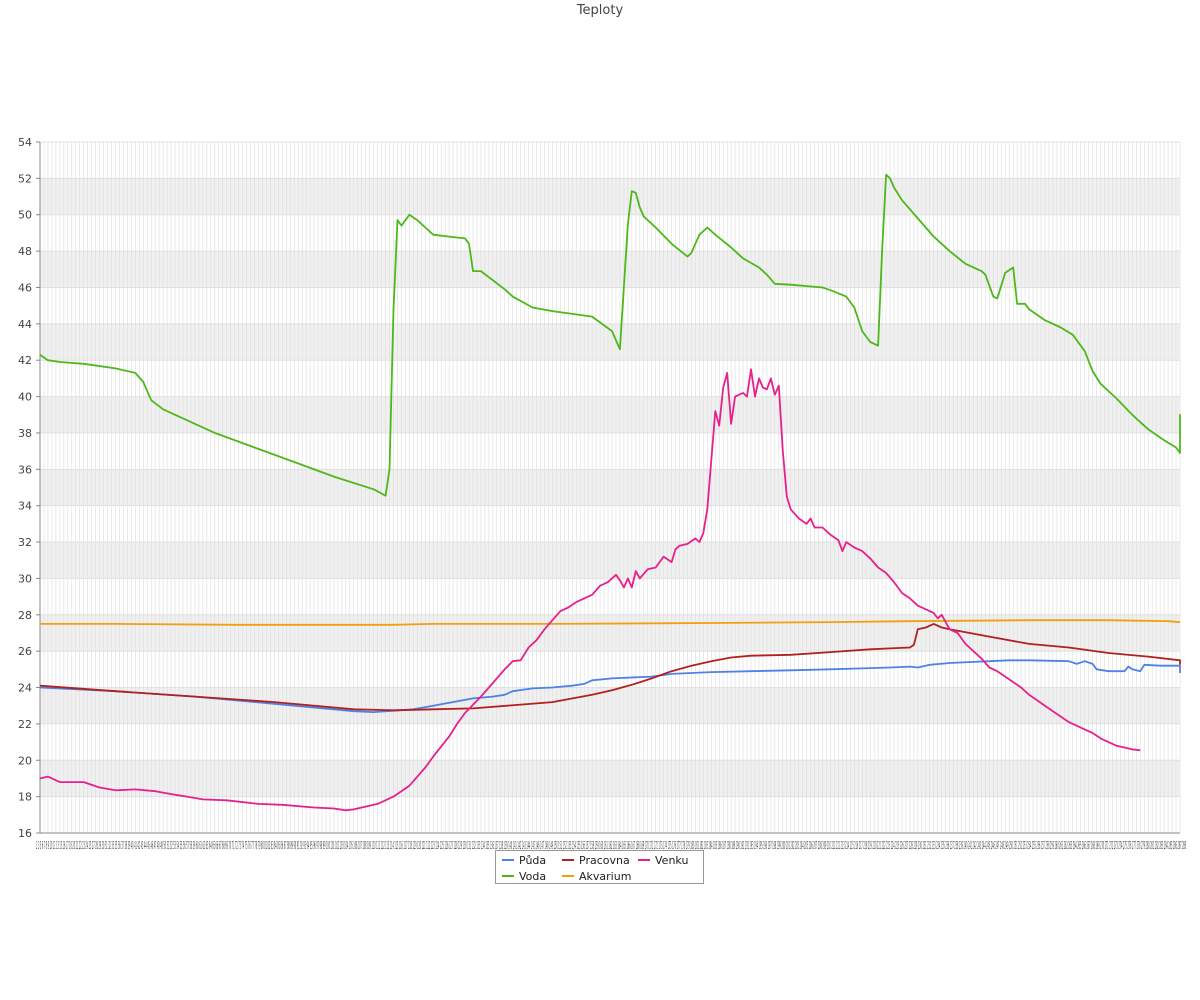  Describe the element at coordinates (604, 860) in the screenshot. I see `legend-label: Pracovna` at that location.